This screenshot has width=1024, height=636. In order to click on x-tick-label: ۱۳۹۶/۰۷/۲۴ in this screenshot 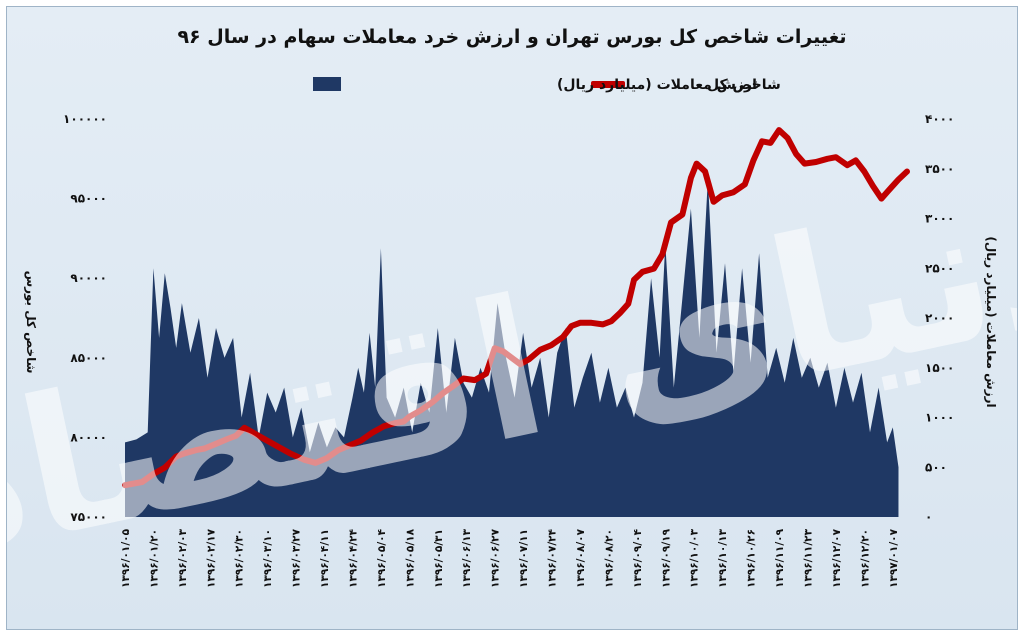, I will do `click(553, 558)`.